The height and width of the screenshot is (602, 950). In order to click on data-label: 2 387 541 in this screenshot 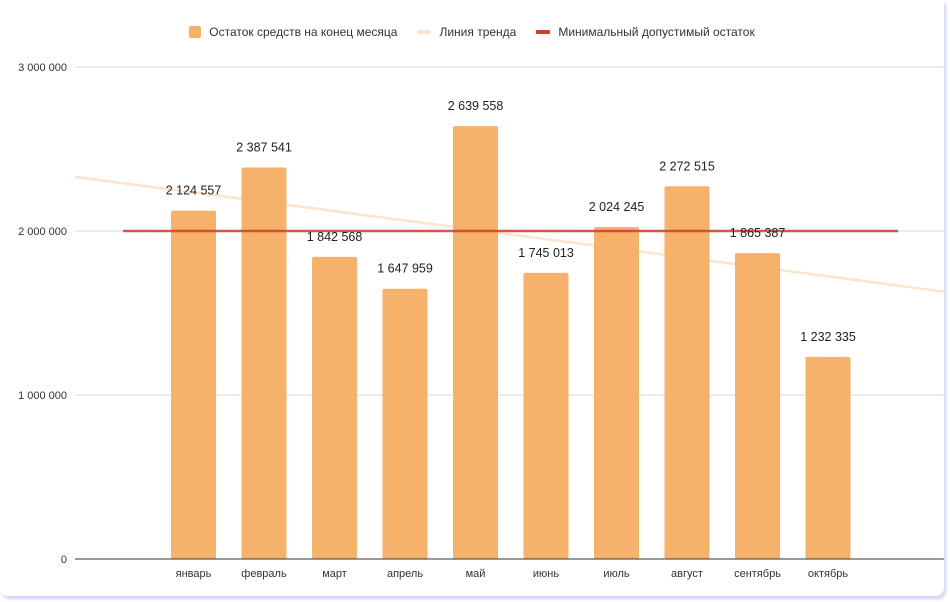, I will do `click(264, 147)`.